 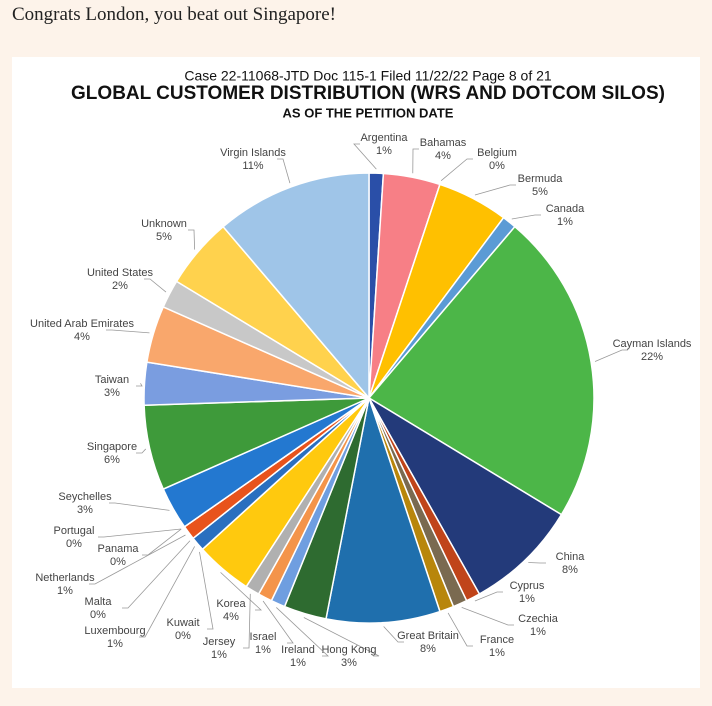 What do you see at coordinates (114, 631) in the screenshot?
I see `slice-label: Luxembourg` at bounding box center [114, 631].